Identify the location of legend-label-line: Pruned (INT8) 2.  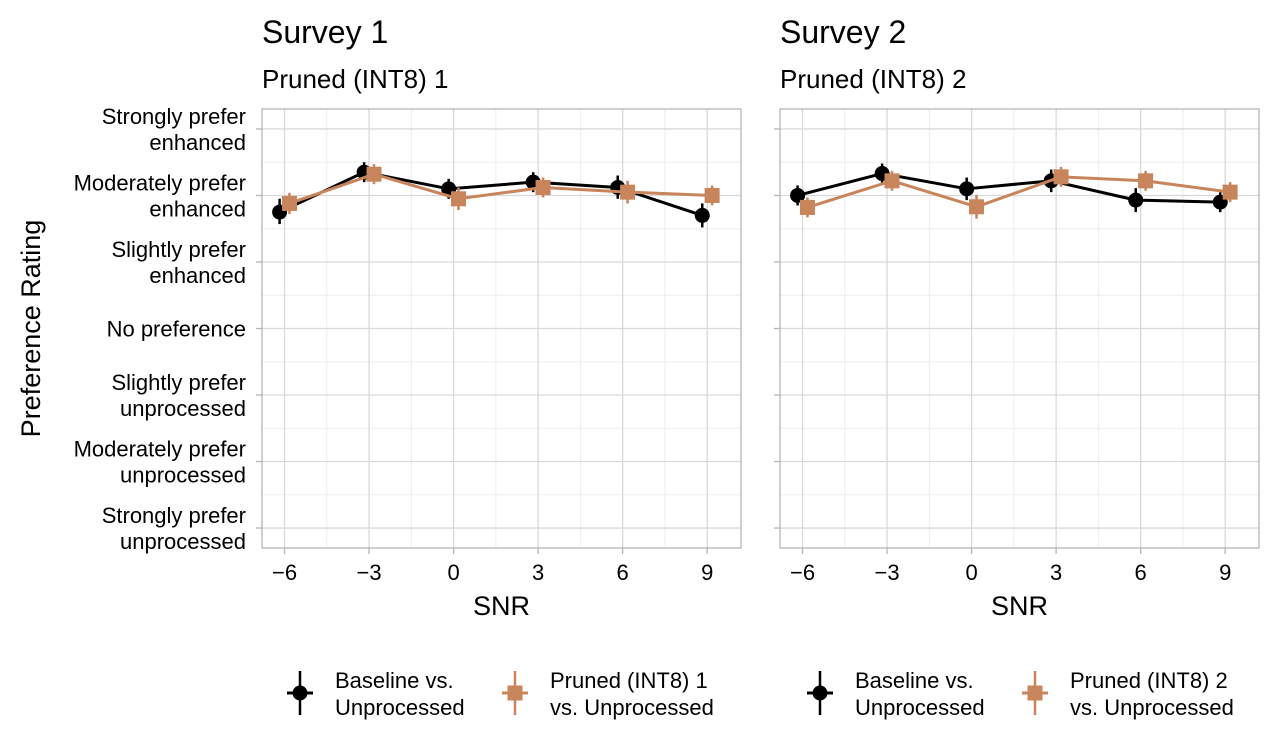
(1149, 680).